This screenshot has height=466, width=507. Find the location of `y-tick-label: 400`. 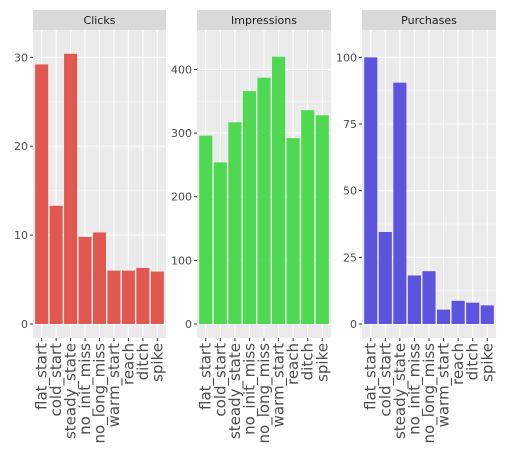

y-tick-label: 400 is located at coordinates (181, 69).